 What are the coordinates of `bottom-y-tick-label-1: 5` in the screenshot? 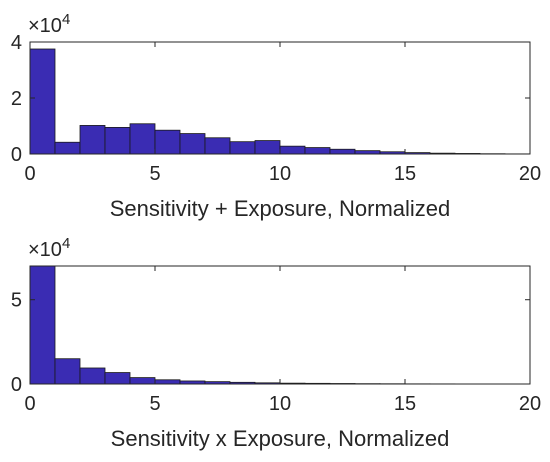 It's located at (16, 301).